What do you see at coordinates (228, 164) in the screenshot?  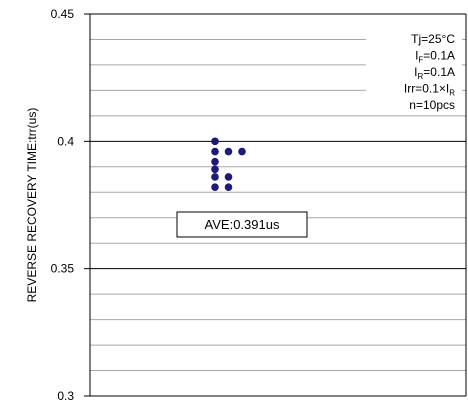 I see `data-points` at bounding box center [228, 164].